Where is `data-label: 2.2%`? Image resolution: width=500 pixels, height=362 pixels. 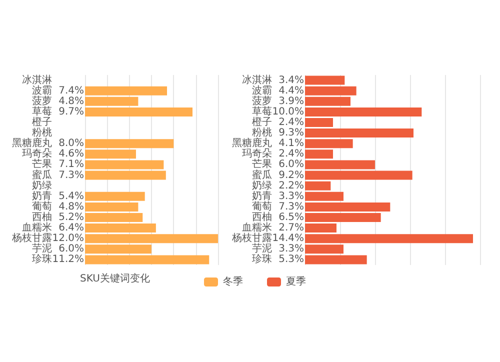
data-label: 2.2% is located at coordinates (291, 186).